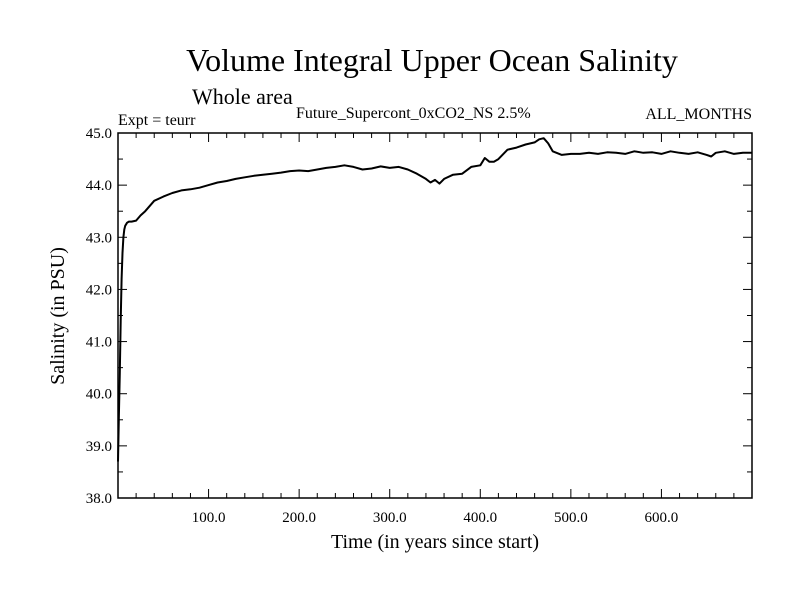  Describe the element at coordinates (435, 542) in the screenshot. I see `x-axis-label: Time (in years since start)` at that location.